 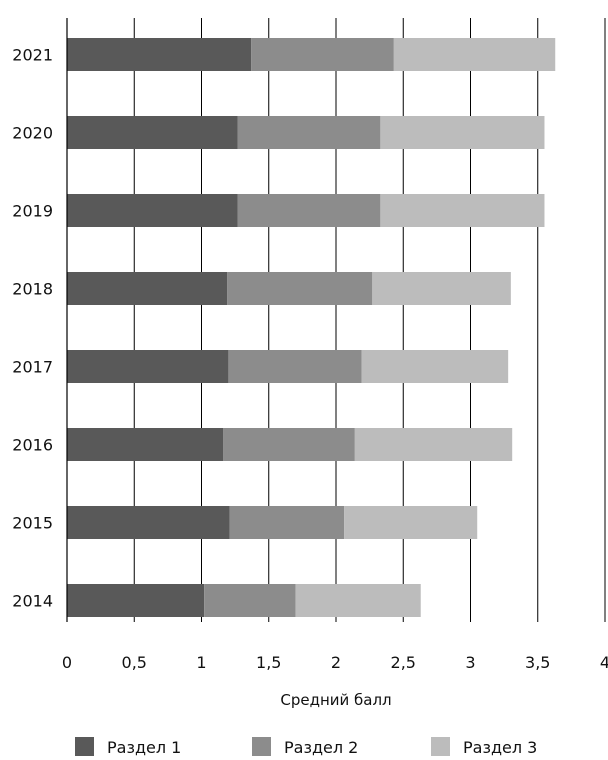 I want to click on x-tick-label-2: 1, so click(x=201, y=662).